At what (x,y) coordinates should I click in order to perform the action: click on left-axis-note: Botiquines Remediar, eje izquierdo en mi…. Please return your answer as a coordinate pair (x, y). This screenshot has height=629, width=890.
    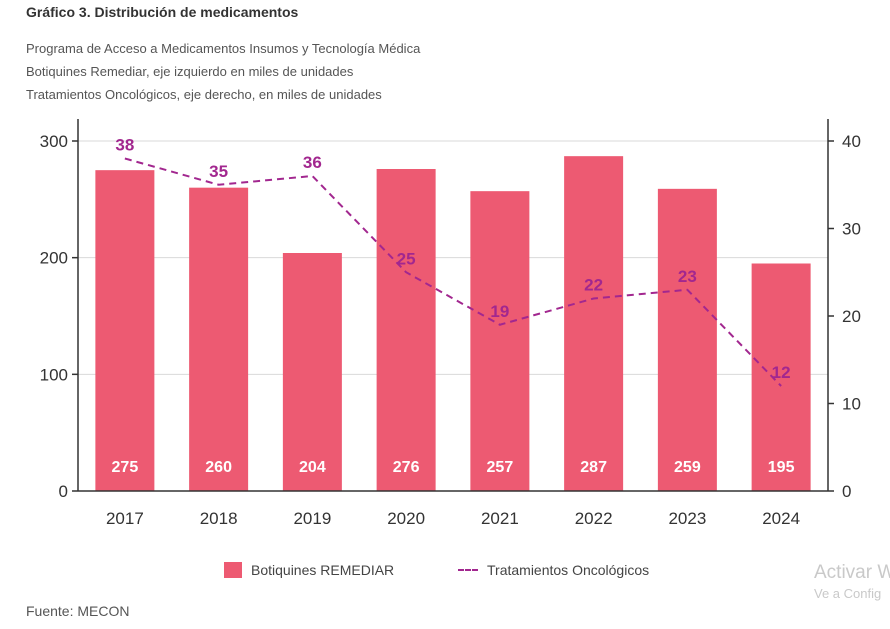
    Looking at the image, I should click on (190, 71).